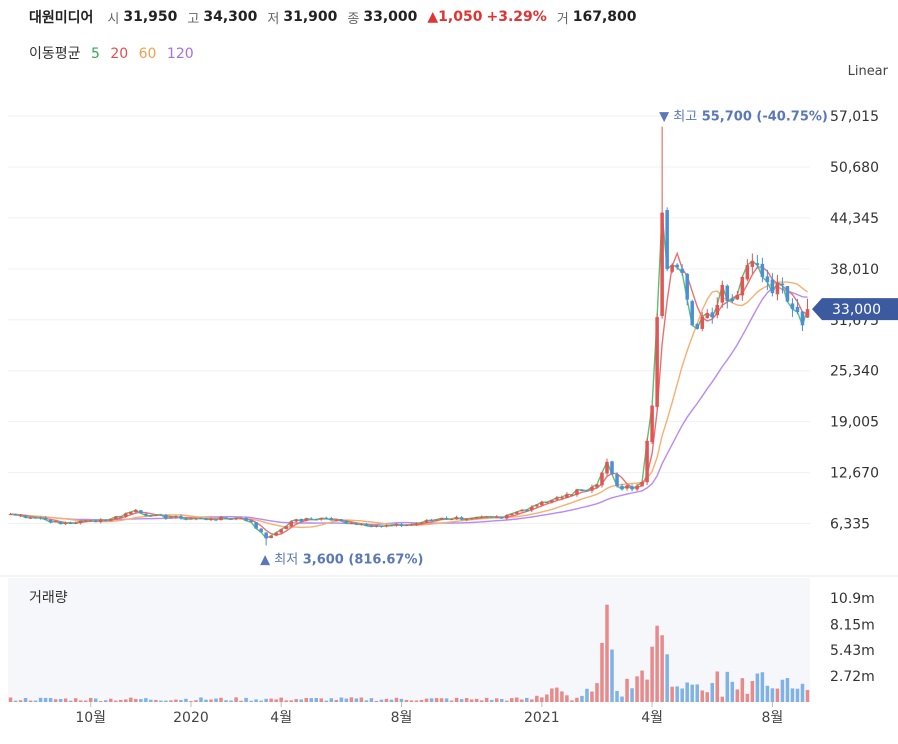 This screenshot has height=744, width=898. Describe the element at coordinates (402, 718) in the screenshot. I see `time-tick-label: 8월` at that location.